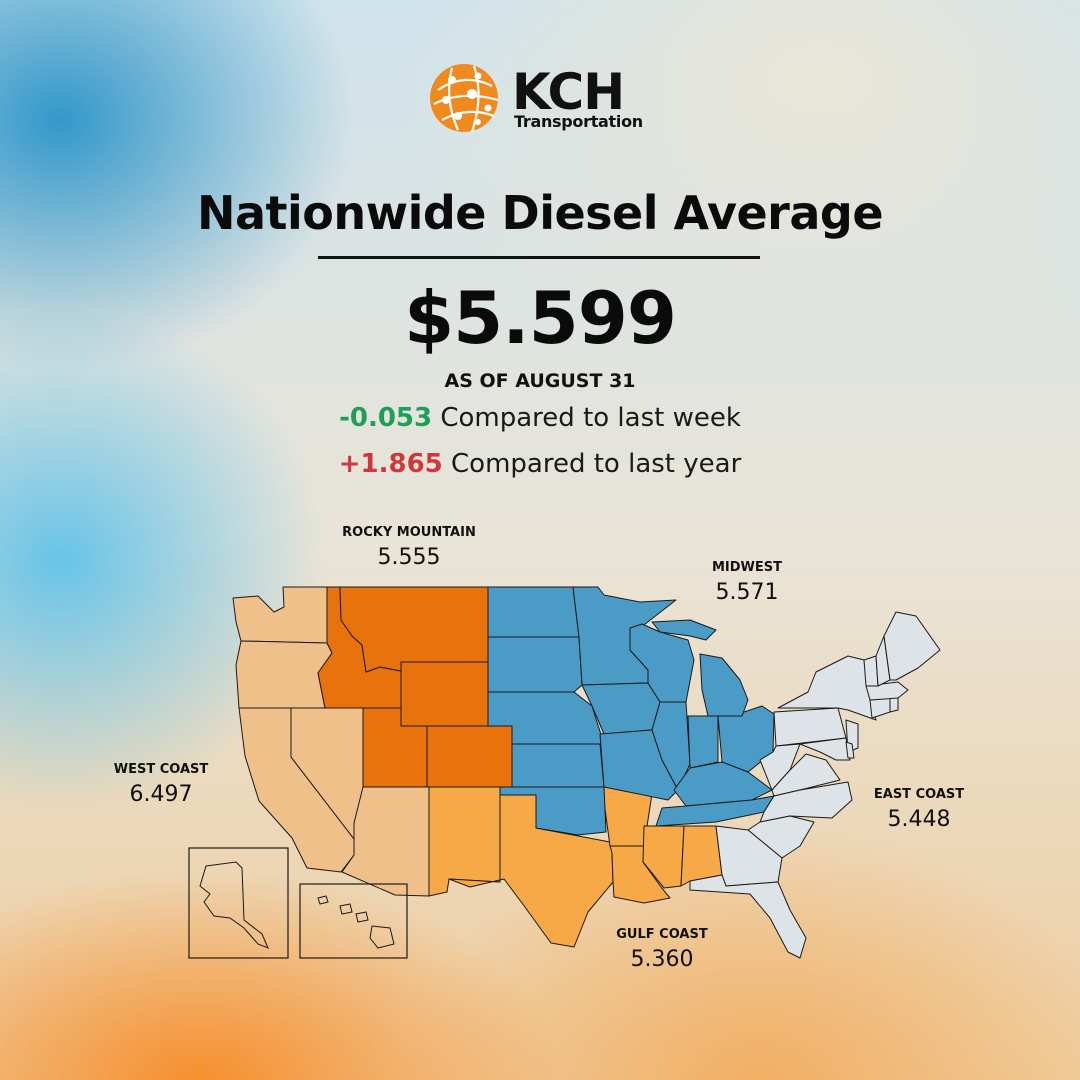 The height and width of the screenshot is (1080, 1080). I want to click on weekly-change-label: Compared to last week, so click(590, 418).